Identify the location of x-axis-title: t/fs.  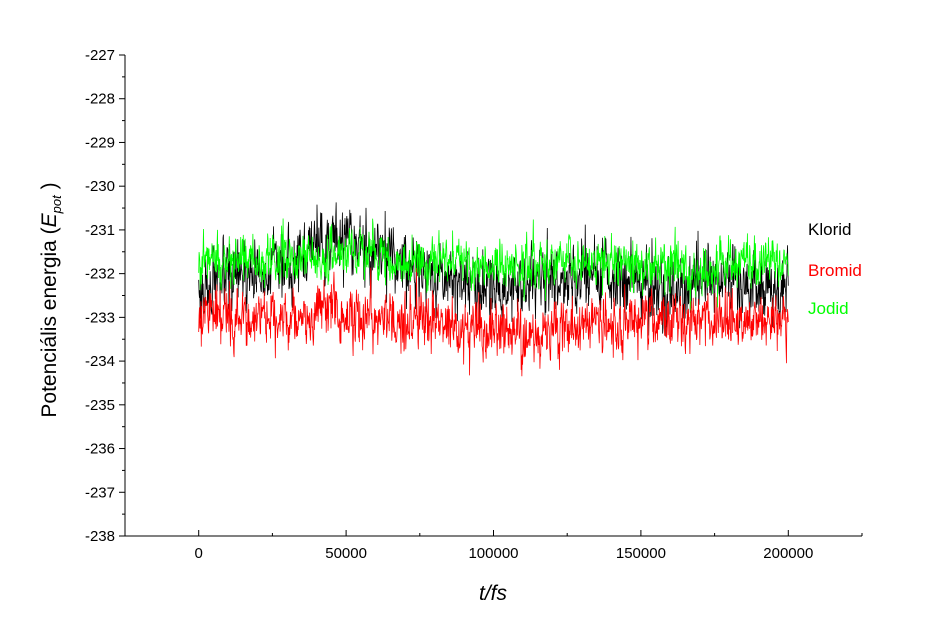
(493, 593).